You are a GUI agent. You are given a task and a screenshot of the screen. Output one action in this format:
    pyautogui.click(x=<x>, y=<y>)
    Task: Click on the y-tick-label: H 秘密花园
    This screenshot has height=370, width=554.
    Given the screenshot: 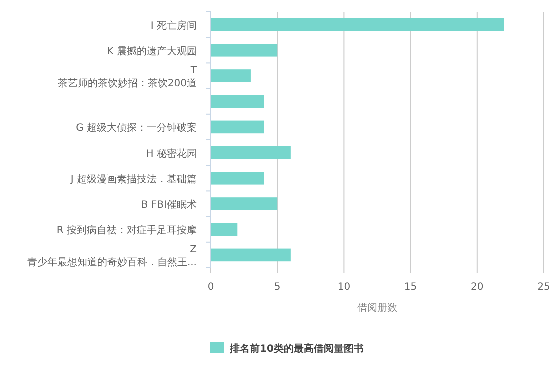 What is the action you would take?
    pyautogui.click(x=171, y=154)
    